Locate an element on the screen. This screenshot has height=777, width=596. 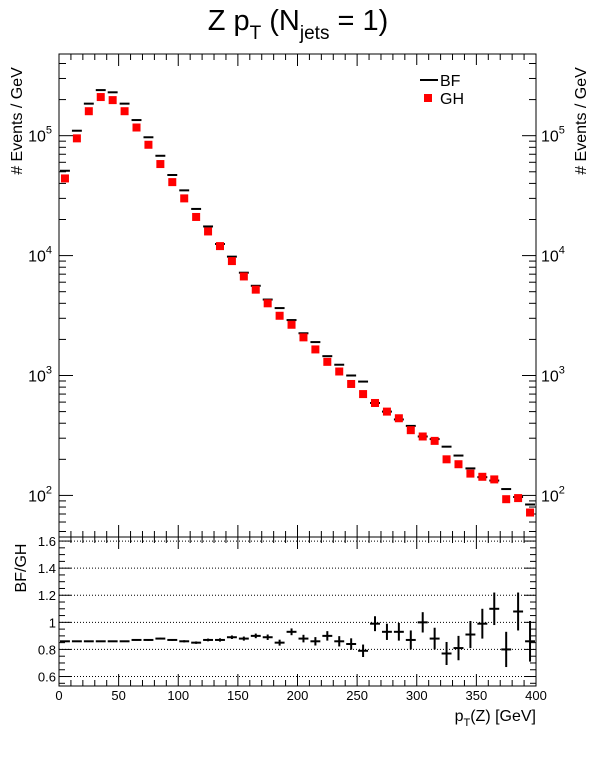
x-tick-label: 400 is located at coordinates (536, 695).